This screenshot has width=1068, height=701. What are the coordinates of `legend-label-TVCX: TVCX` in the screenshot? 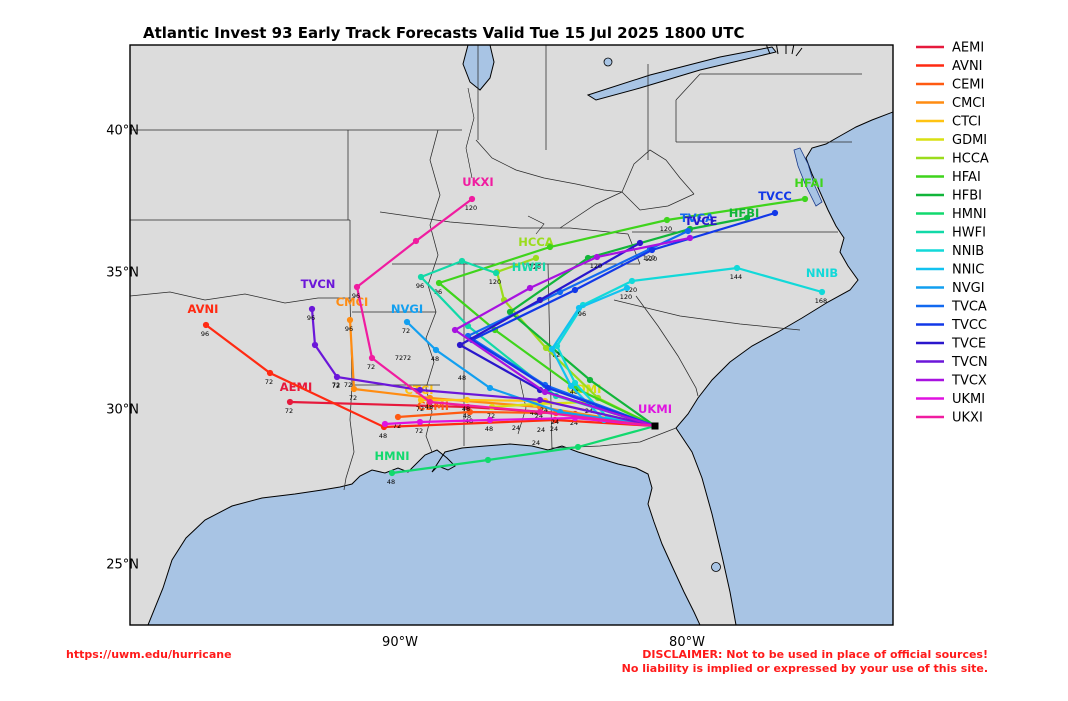 It's located at (969, 381).